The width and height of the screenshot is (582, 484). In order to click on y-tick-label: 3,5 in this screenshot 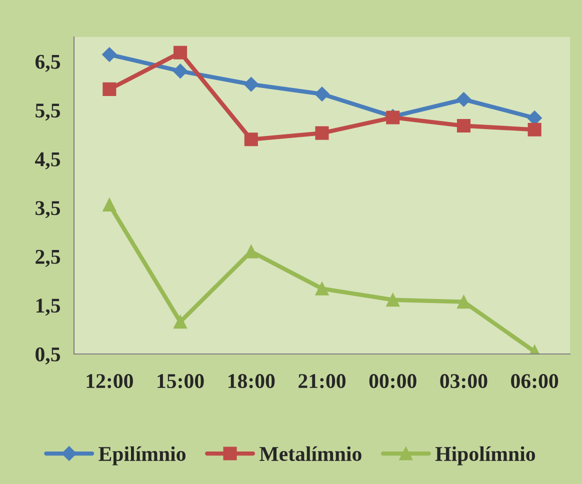, I will do `click(48, 209)`.